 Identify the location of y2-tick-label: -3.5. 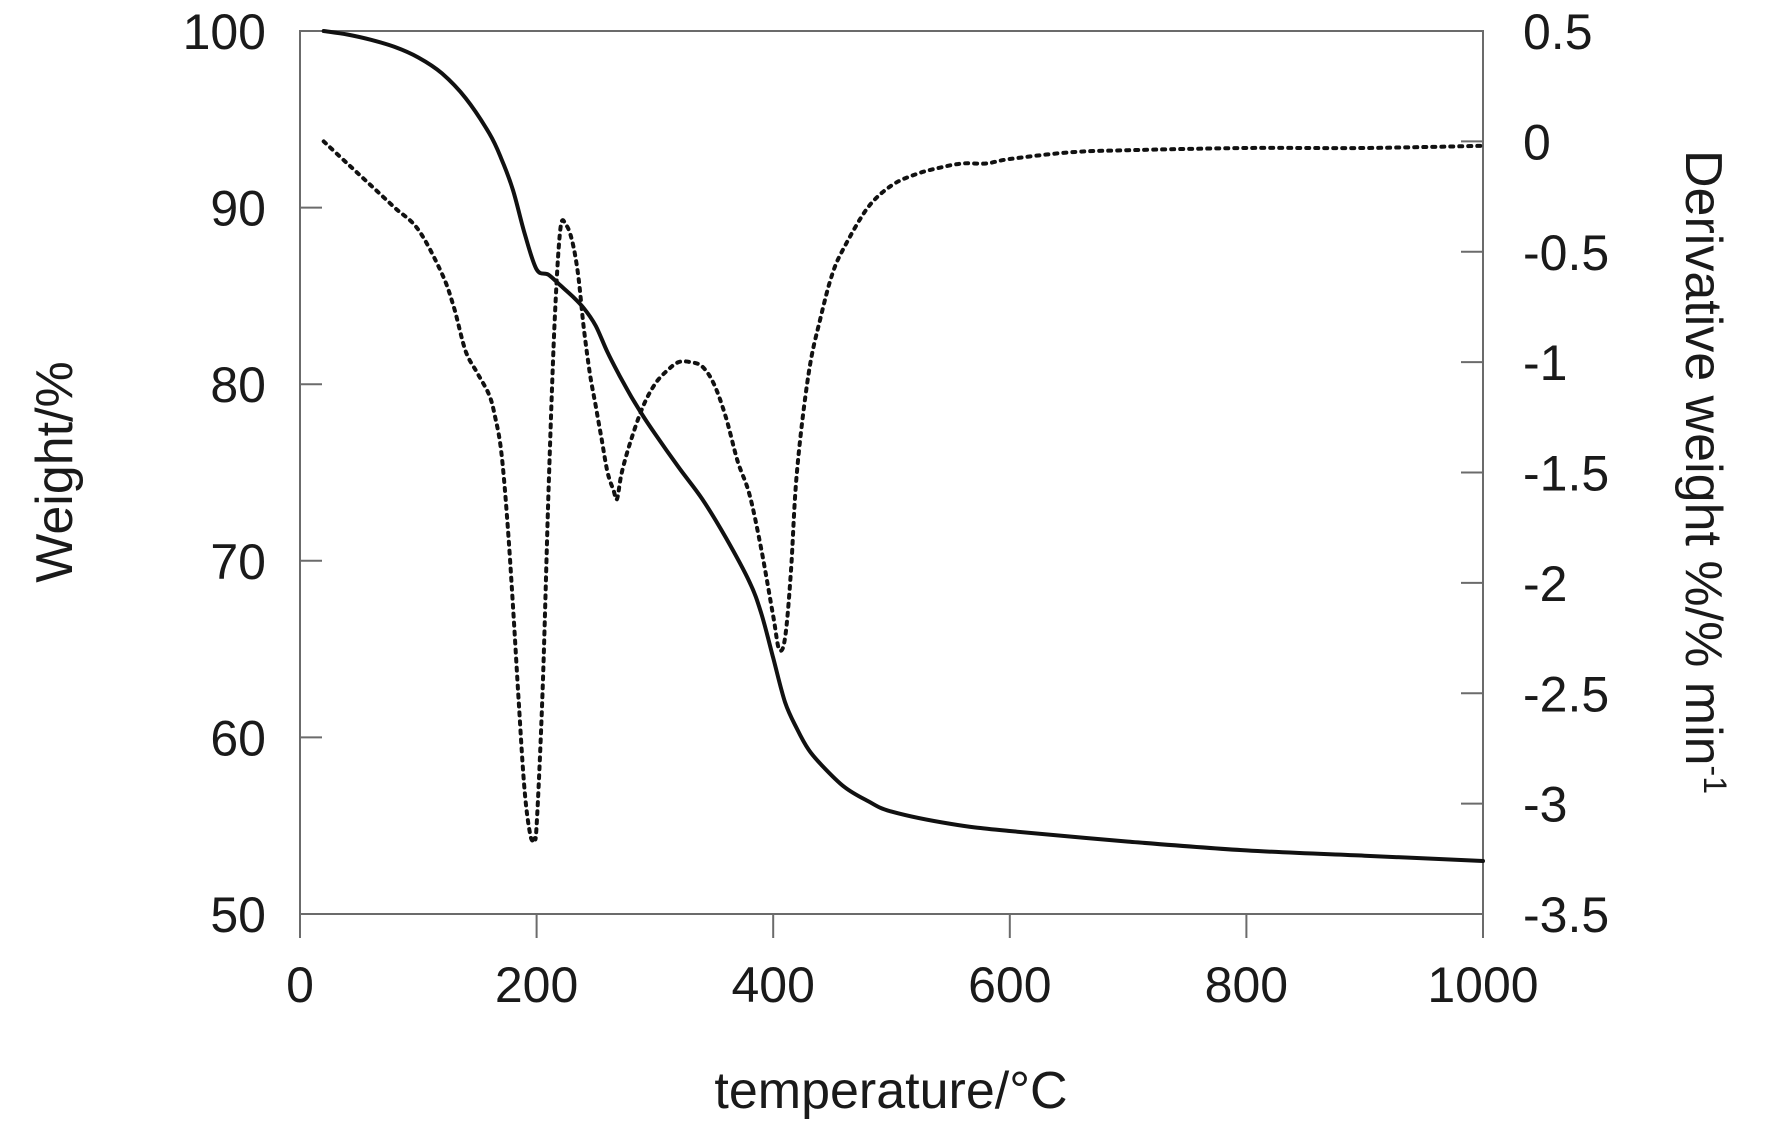
(1566, 915).